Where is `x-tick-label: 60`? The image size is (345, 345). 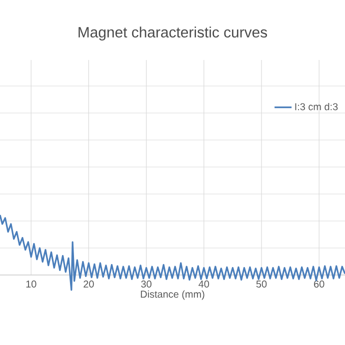 x-tick-label: 60 is located at coordinates (319, 284).